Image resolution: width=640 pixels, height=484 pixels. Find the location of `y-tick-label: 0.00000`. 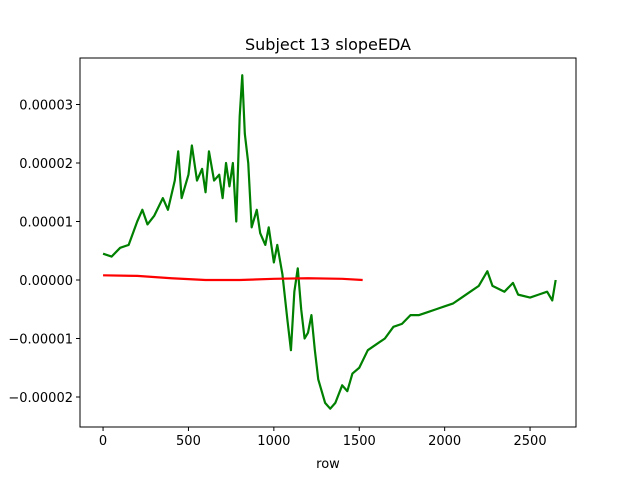

y-tick-label: 0.00000 is located at coordinates (46, 281).